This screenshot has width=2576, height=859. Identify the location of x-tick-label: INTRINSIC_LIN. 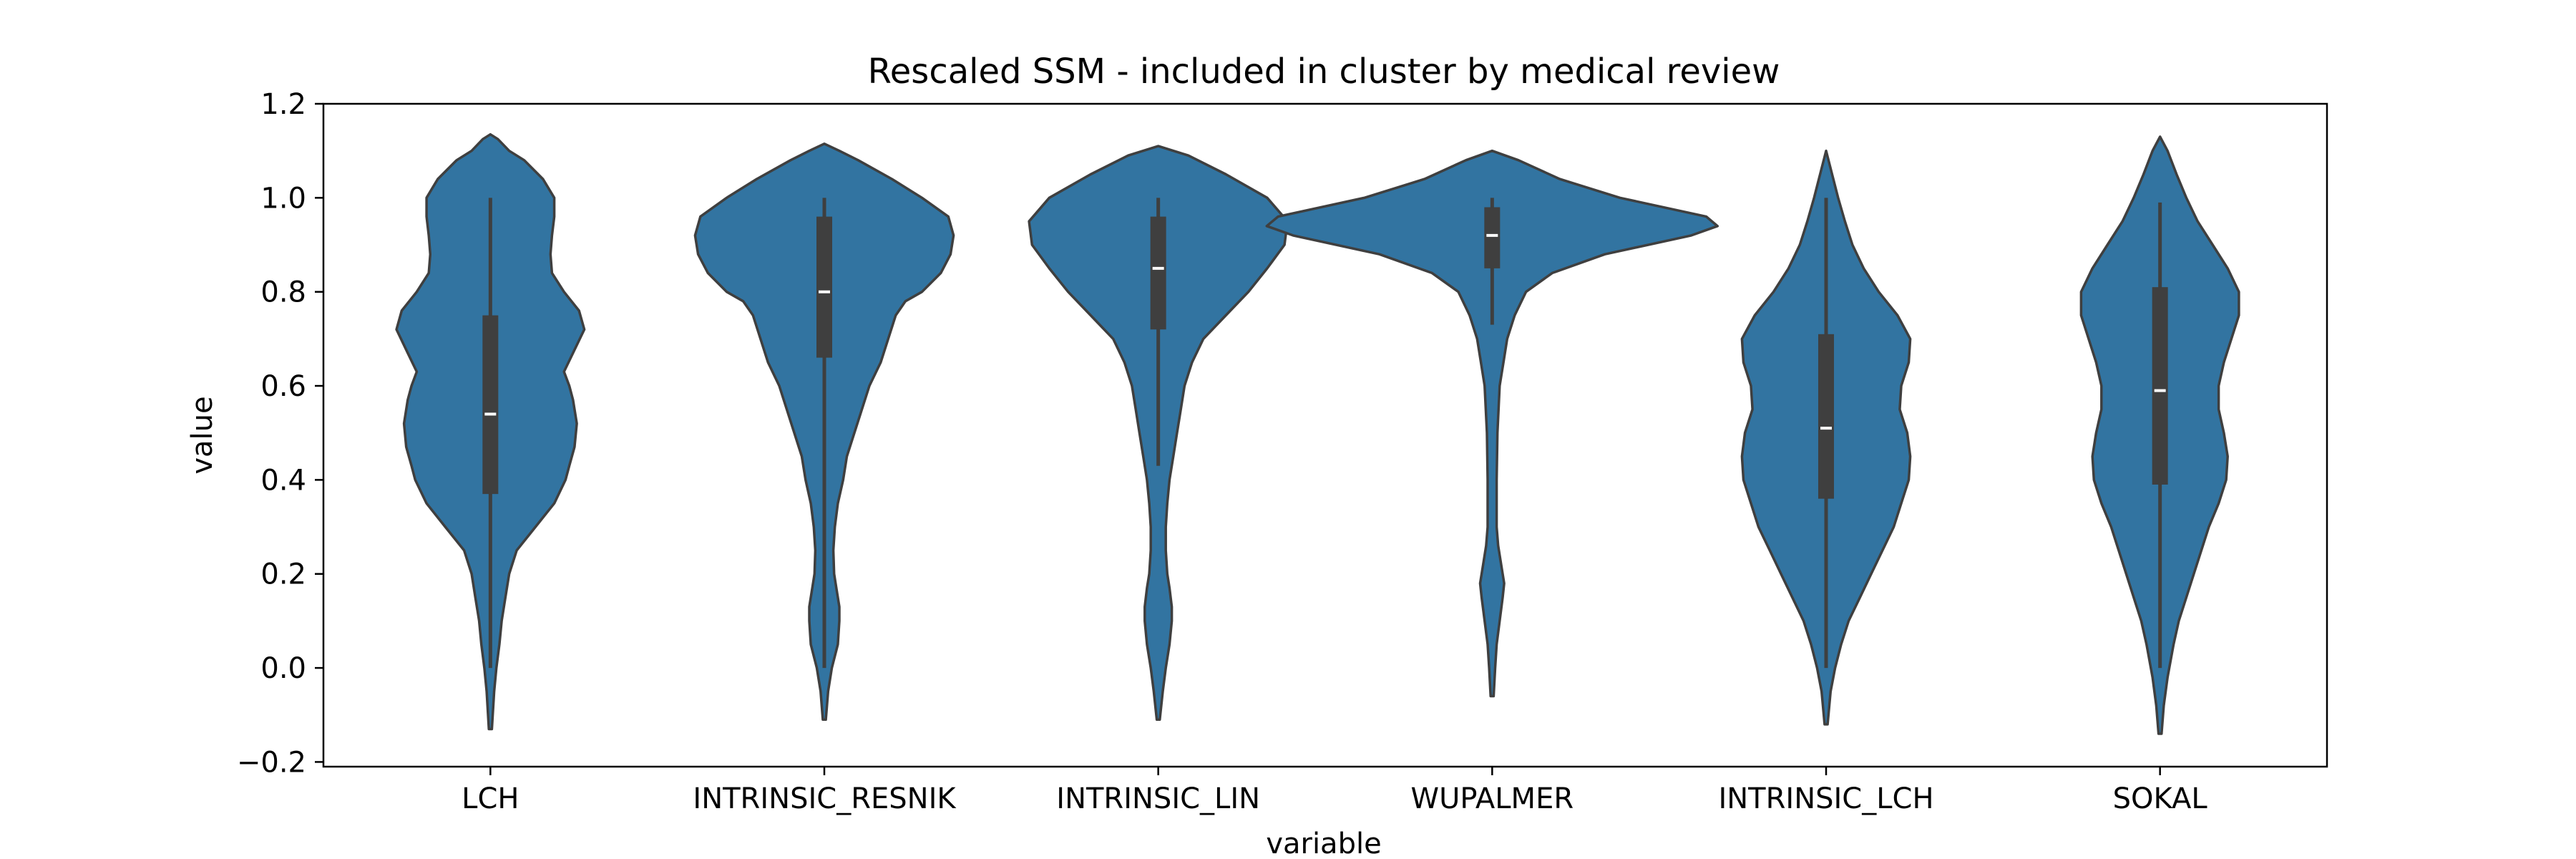
(1158, 798).